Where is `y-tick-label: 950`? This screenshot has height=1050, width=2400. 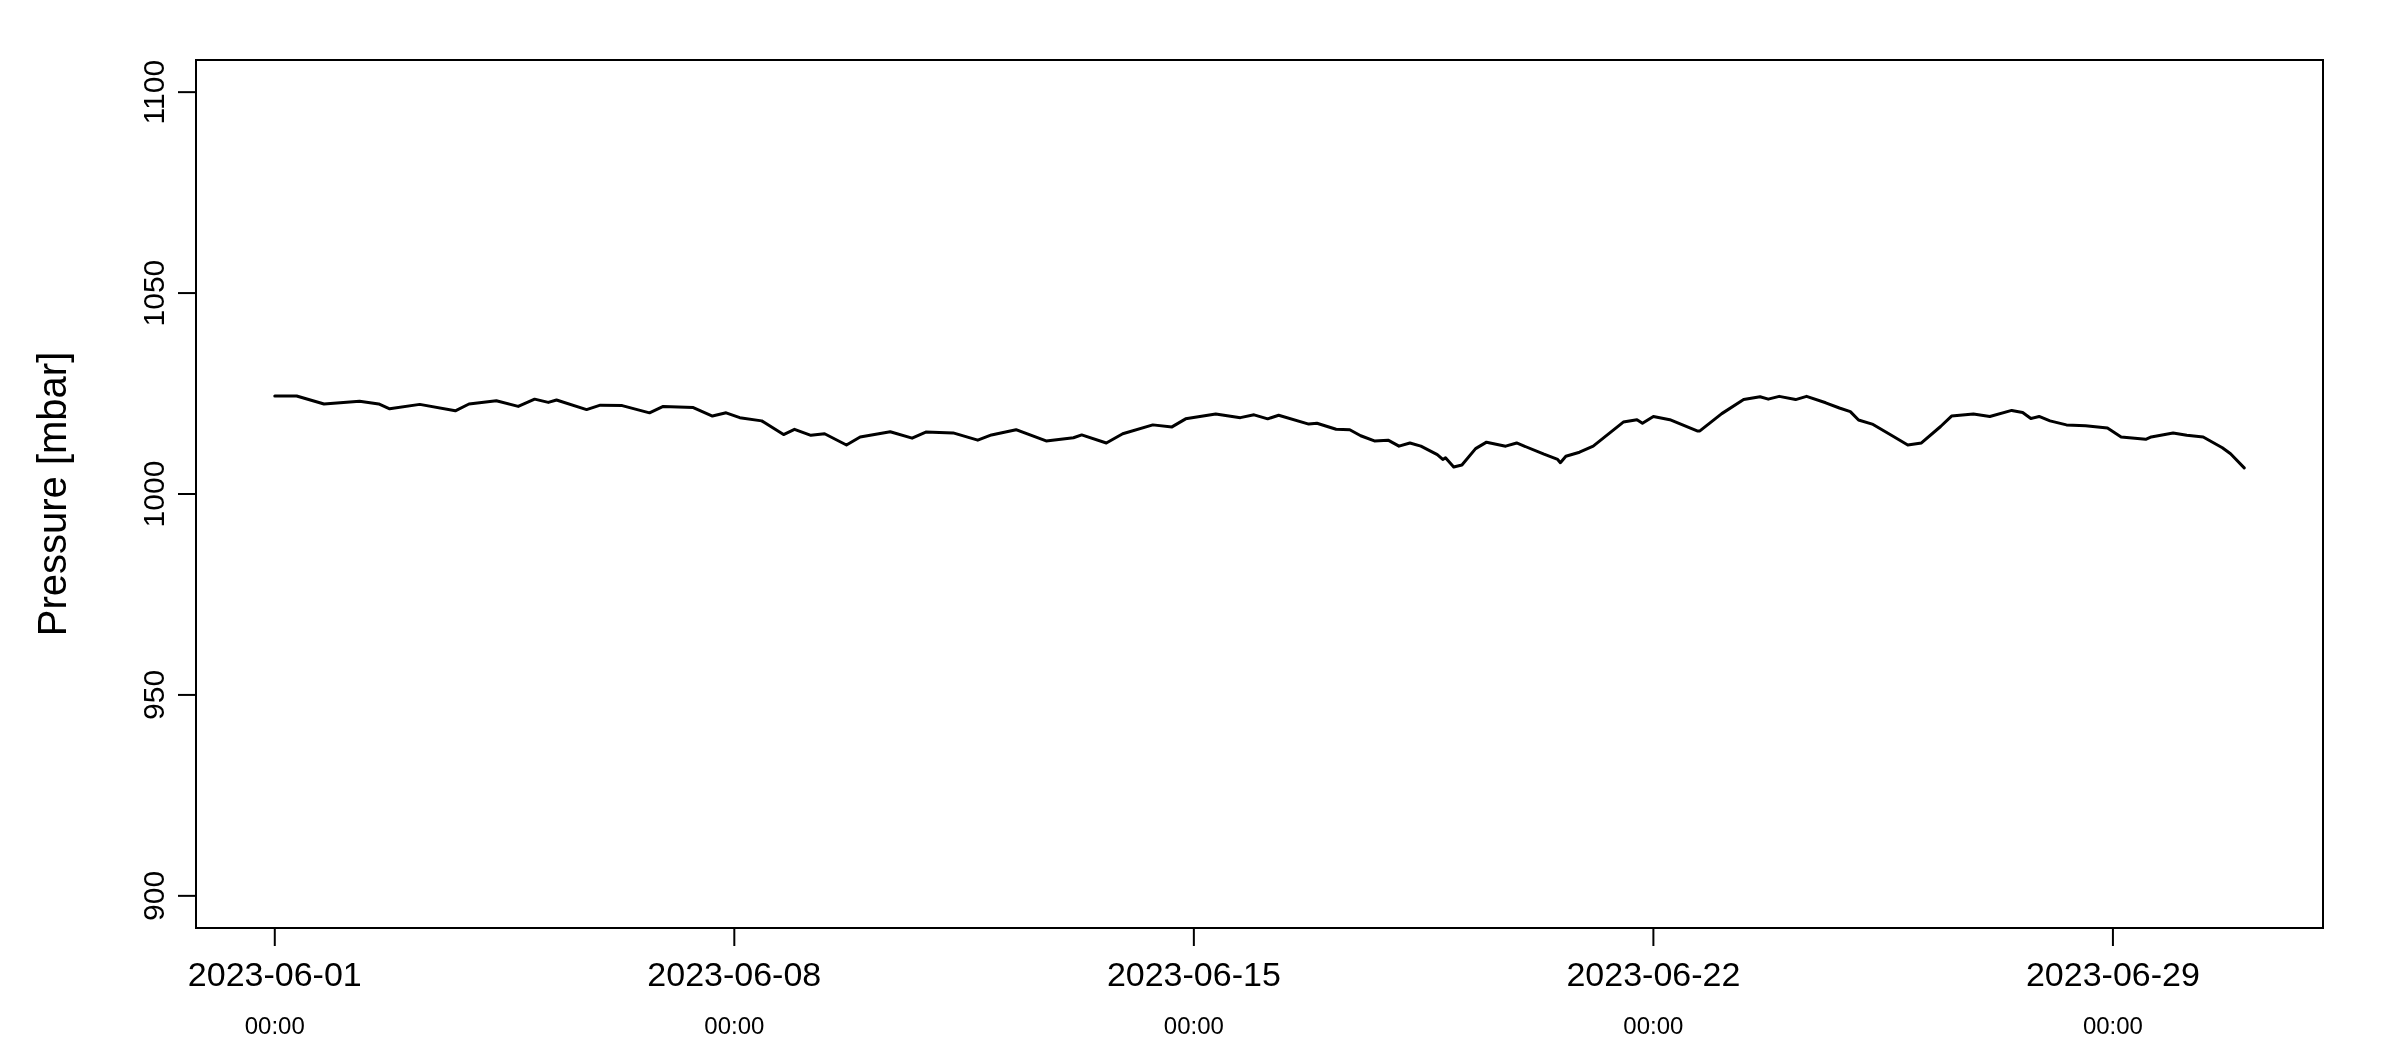 y-tick-label: 950 is located at coordinates (153, 694).